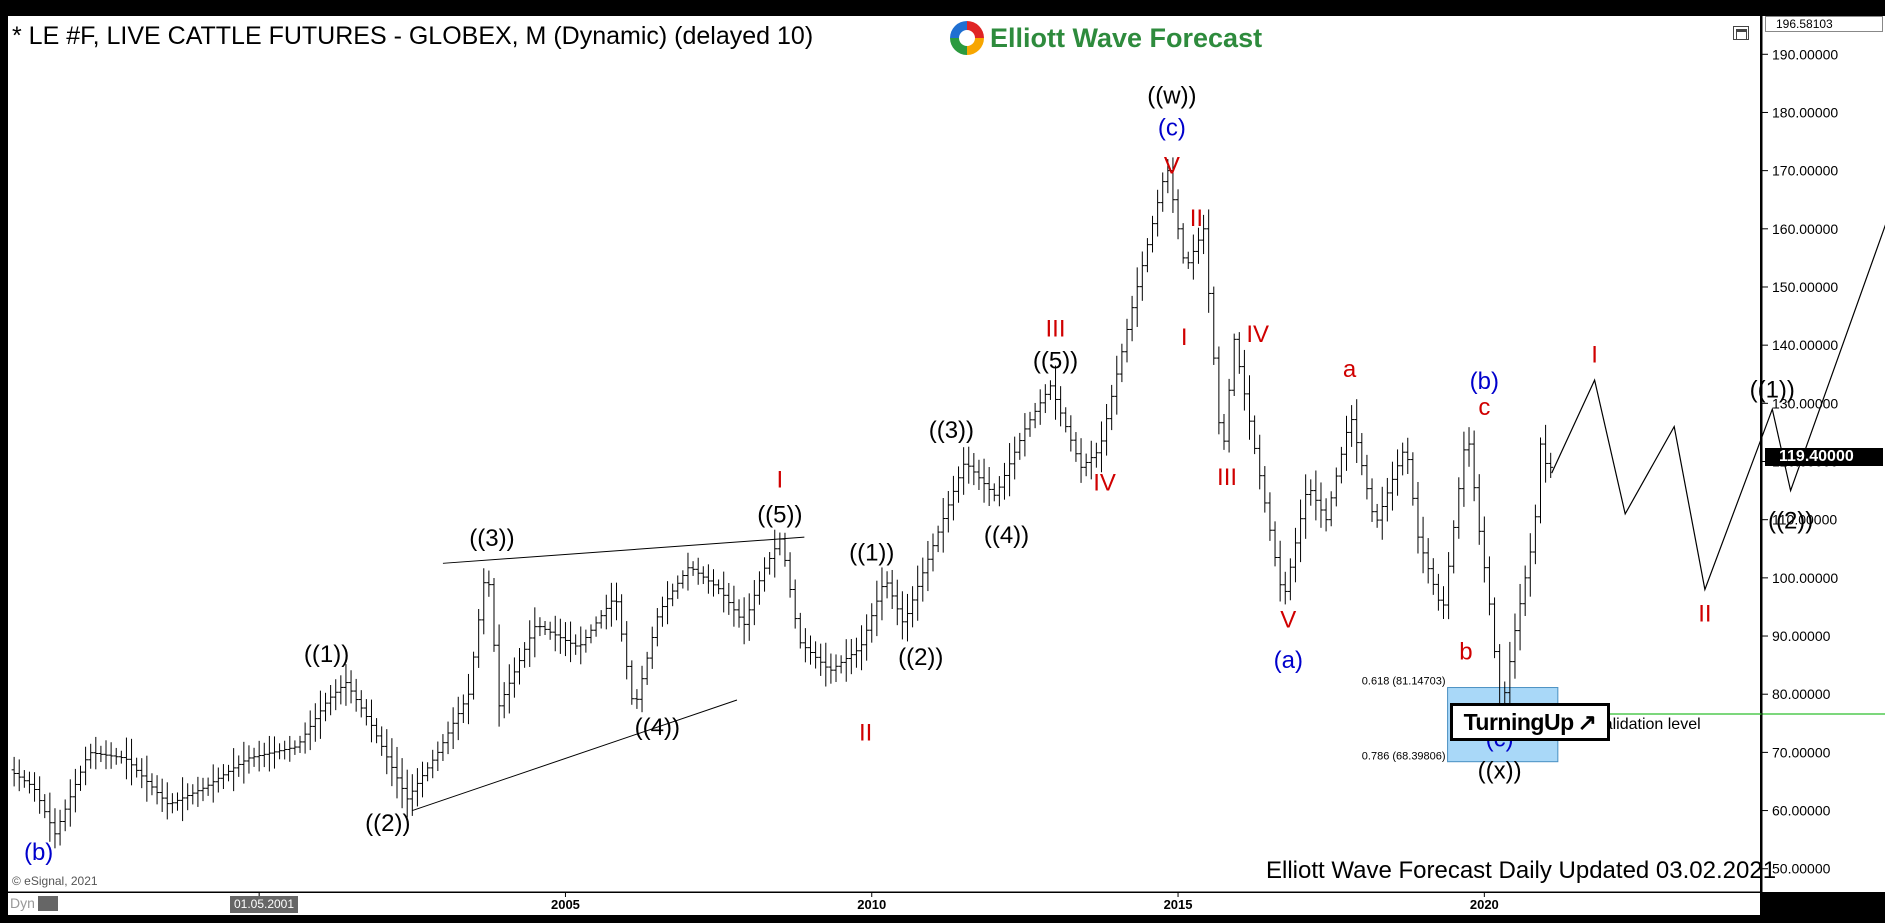 Image resolution: width=1885 pixels, height=923 pixels. Describe the element at coordinates (565, 904) in the screenshot. I see `x-tick-label: 2005` at that location.